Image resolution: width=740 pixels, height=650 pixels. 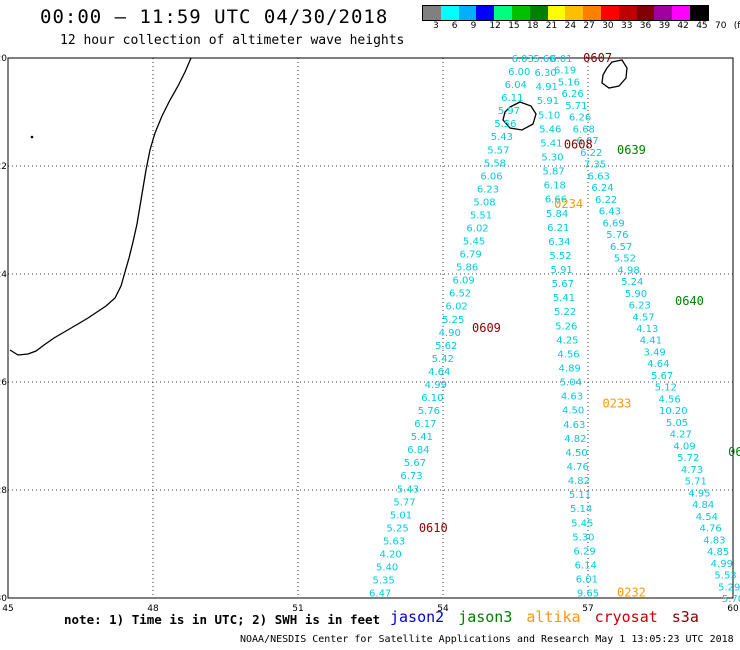 I want to click on scale-label: 39, so click(x=664, y=26).